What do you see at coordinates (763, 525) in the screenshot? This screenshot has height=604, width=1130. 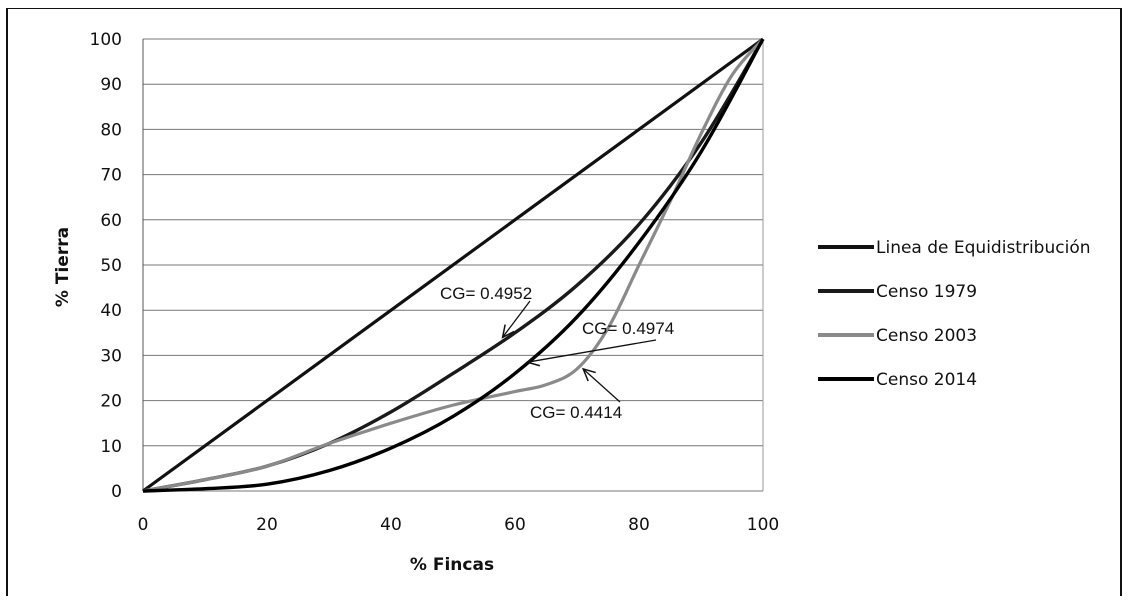 I see `x-tick-label: 100` at bounding box center [763, 525].